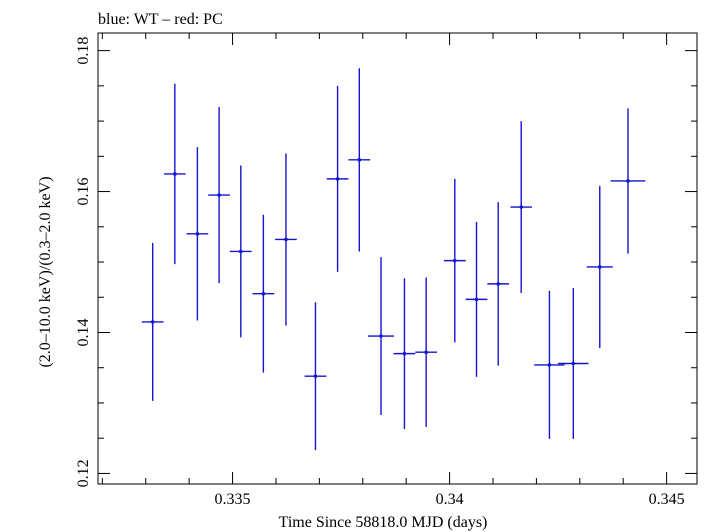  What do you see at coordinates (233, 499) in the screenshot?
I see `x-tick-label: 0.335` at bounding box center [233, 499].